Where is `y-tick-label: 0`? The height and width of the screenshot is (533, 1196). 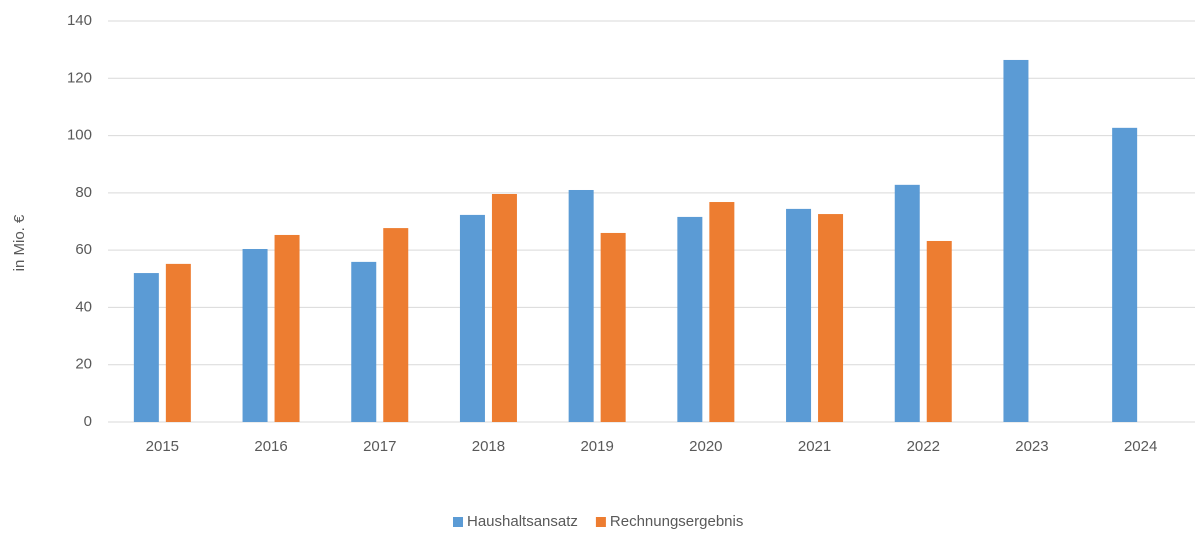
y-tick-label: 0 is located at coordinates (88, 421).